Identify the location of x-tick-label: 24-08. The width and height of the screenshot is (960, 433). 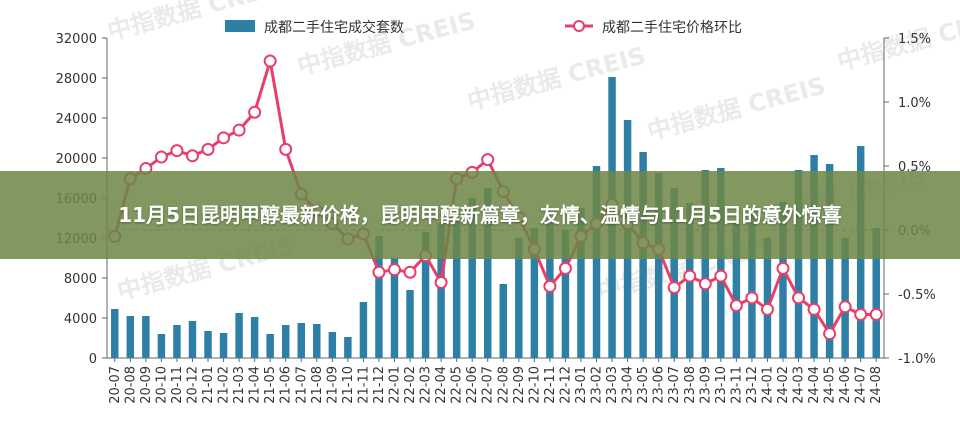
(876, 385).